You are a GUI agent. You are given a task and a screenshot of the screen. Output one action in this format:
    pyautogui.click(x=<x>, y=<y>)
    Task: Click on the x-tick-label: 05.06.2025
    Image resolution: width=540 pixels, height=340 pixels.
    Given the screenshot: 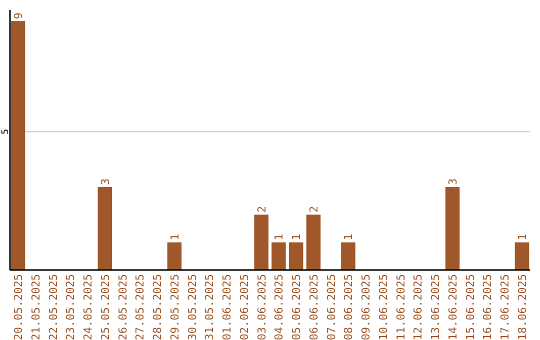 What is the action you would take?
    pyautogui.click(x=297, y=307)
    